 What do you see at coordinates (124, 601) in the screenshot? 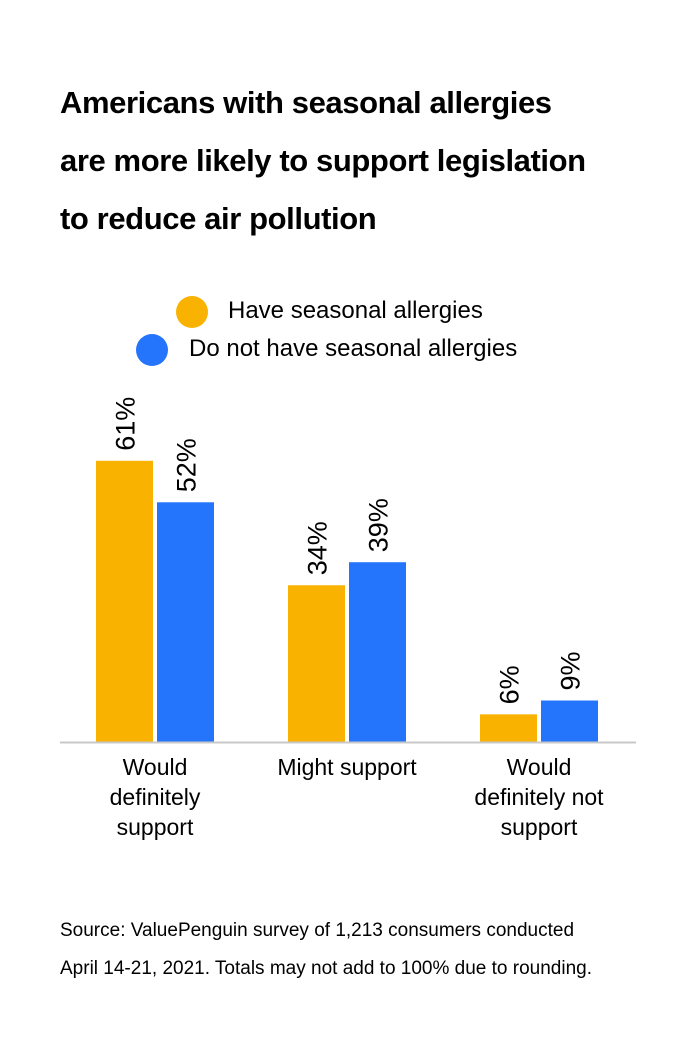
I see `bar-would-definitely-support-allergies` at bounding box center [124, 601].